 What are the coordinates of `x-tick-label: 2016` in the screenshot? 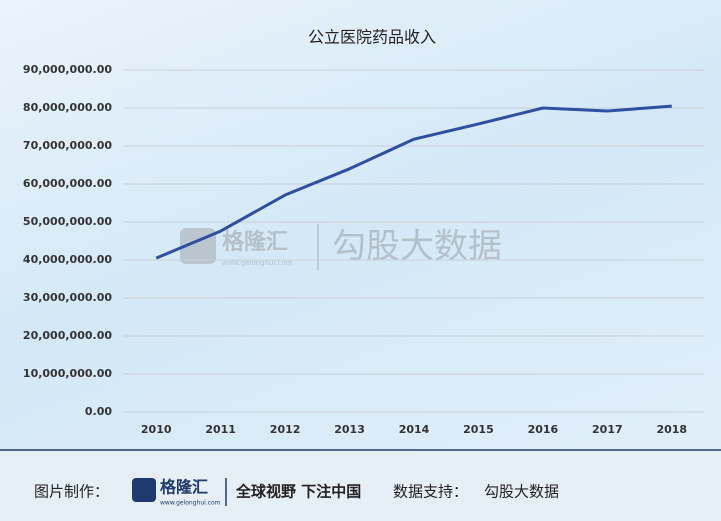 It's located at (543, 429).